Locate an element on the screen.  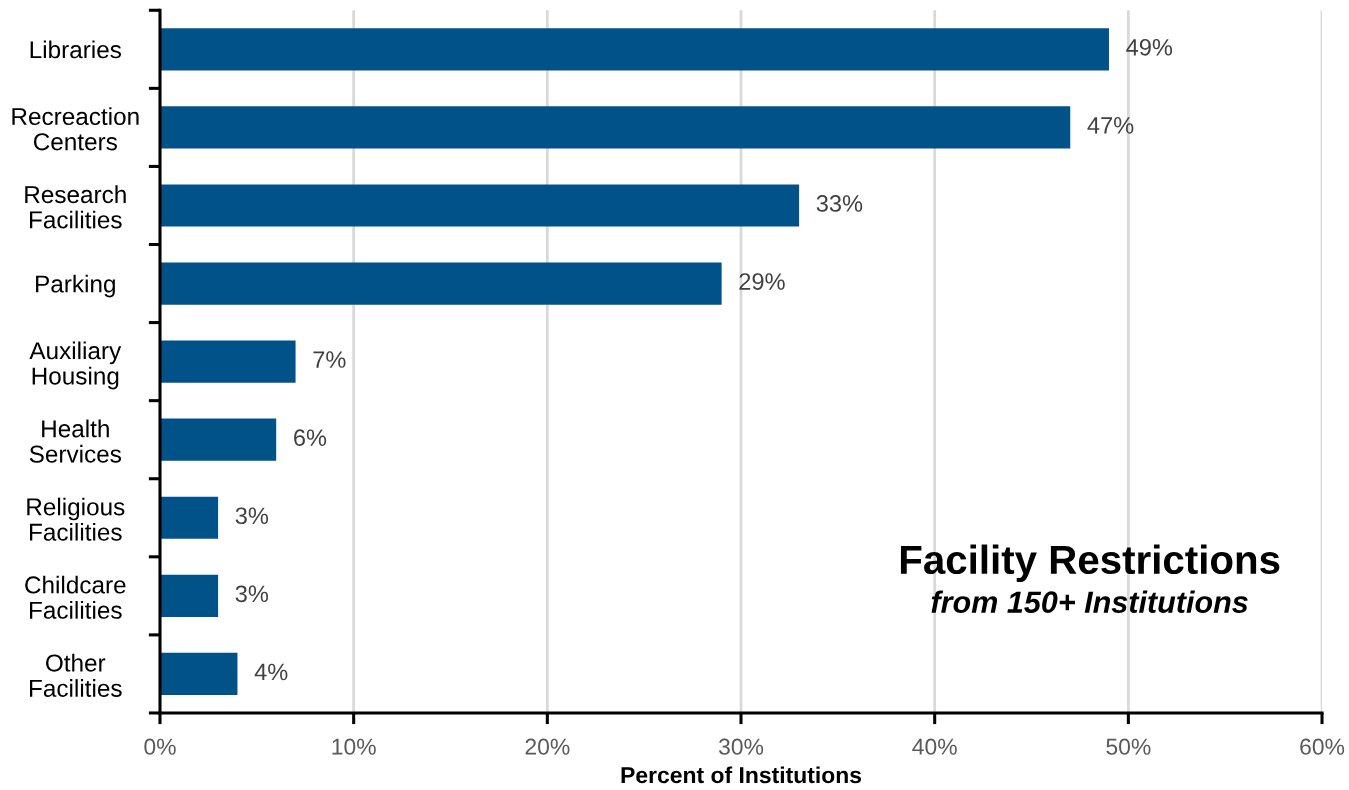
y-tick-label: Religious Facilities is located at coordinates (76, 519).